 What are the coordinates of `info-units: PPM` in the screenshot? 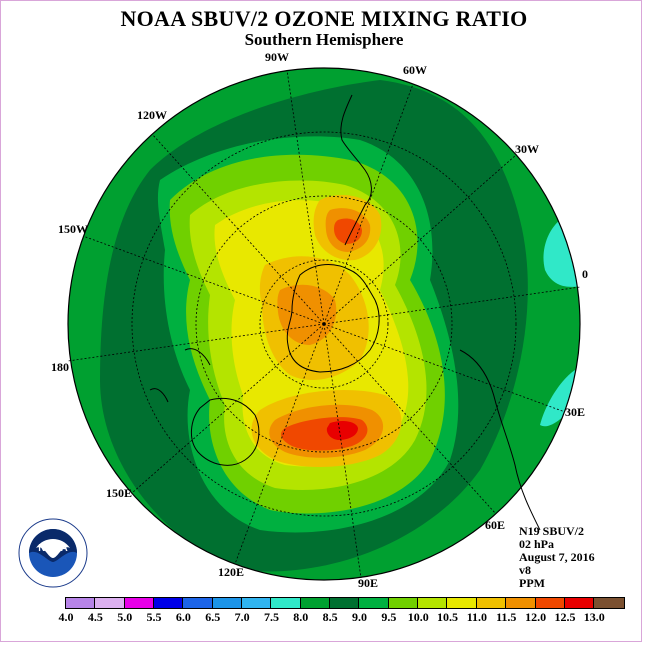 It's located at (532, 583).